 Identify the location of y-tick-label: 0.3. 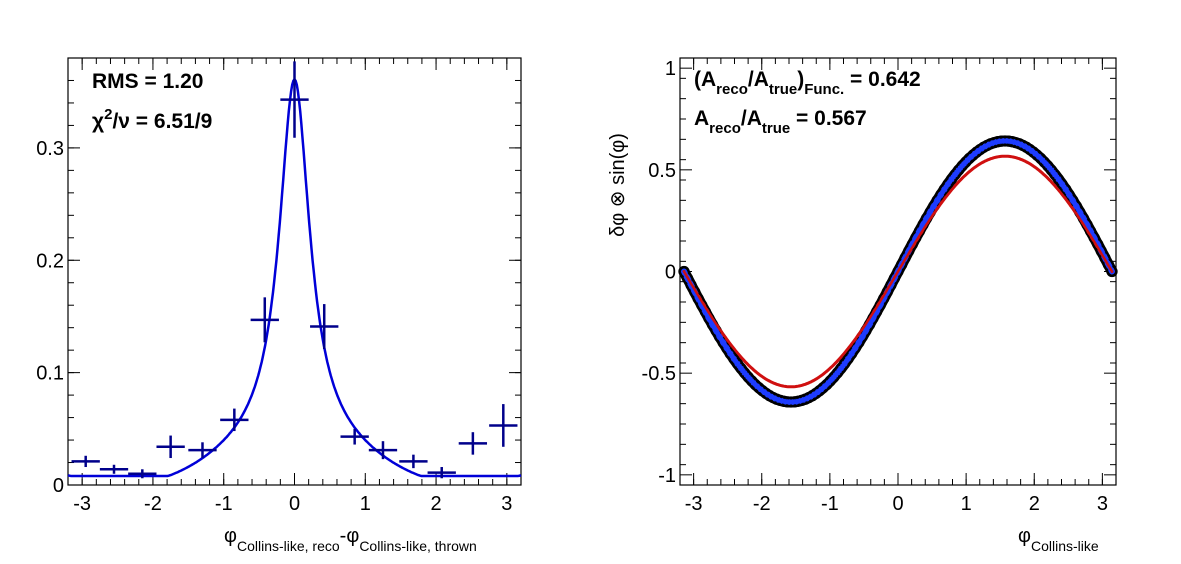
(50, 149).